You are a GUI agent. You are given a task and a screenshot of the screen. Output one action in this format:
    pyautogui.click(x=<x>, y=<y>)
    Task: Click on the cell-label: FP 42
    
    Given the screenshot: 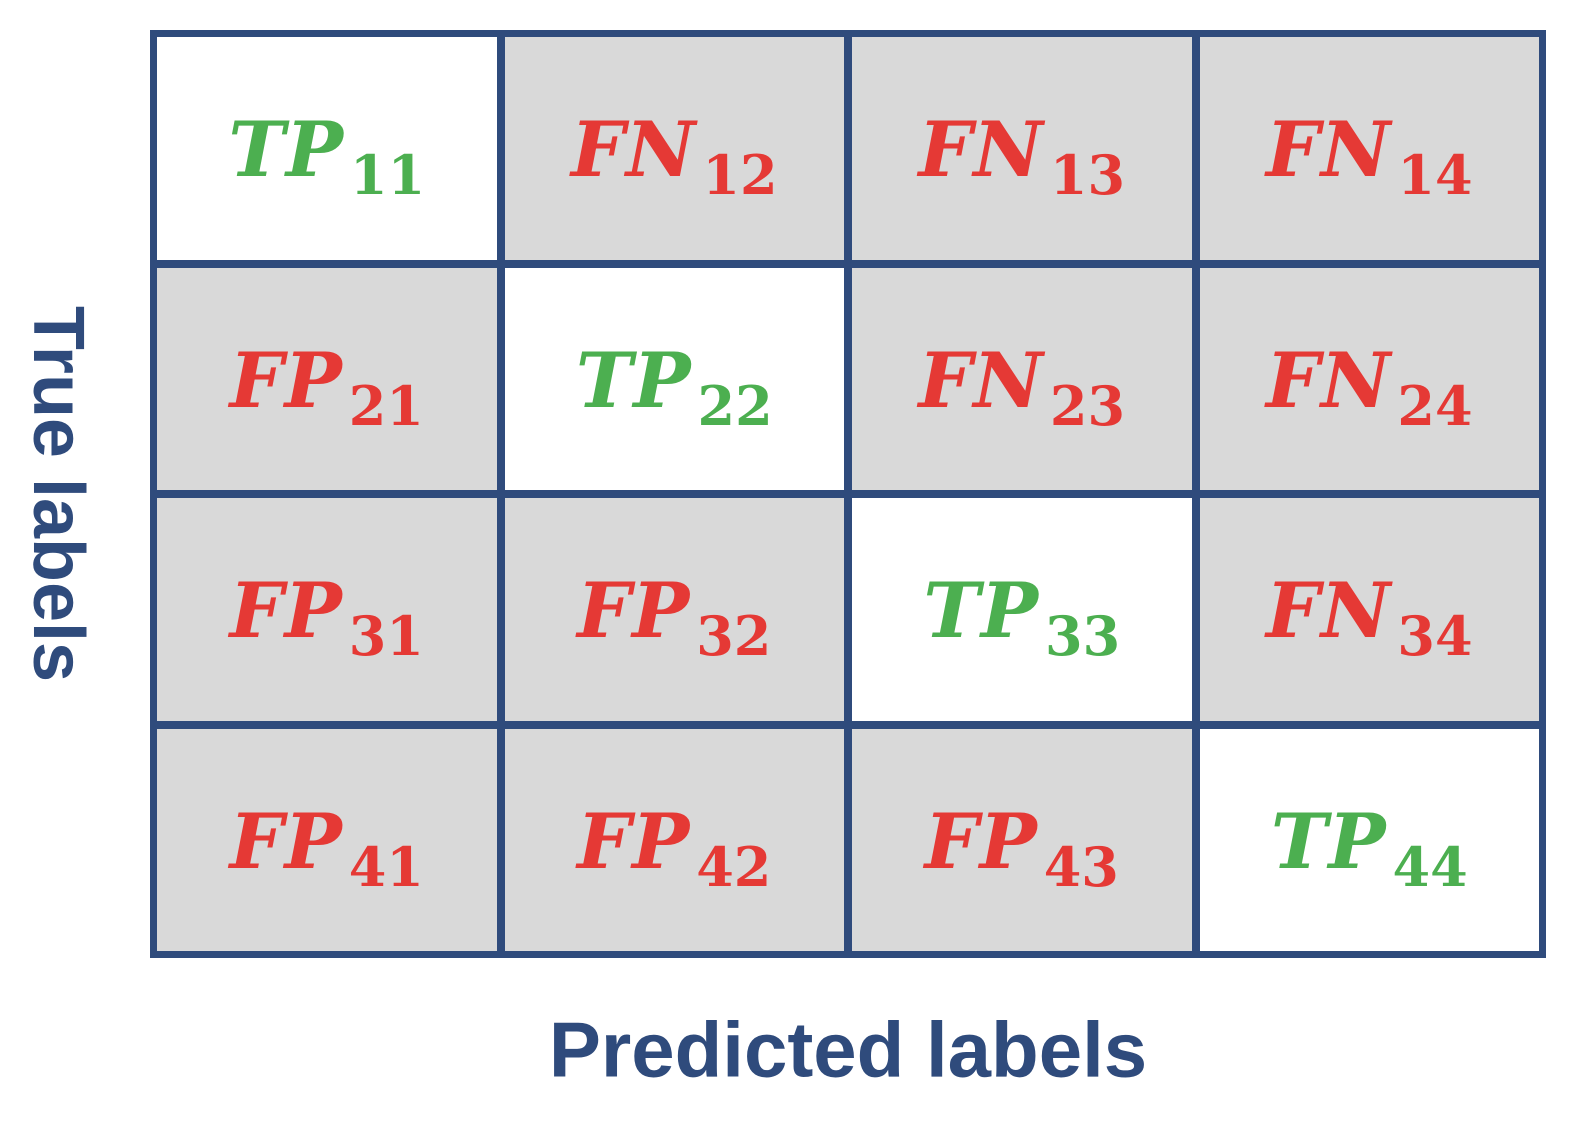 What is the action you would take?
    pyautogui.click(x=674, y=848)
    